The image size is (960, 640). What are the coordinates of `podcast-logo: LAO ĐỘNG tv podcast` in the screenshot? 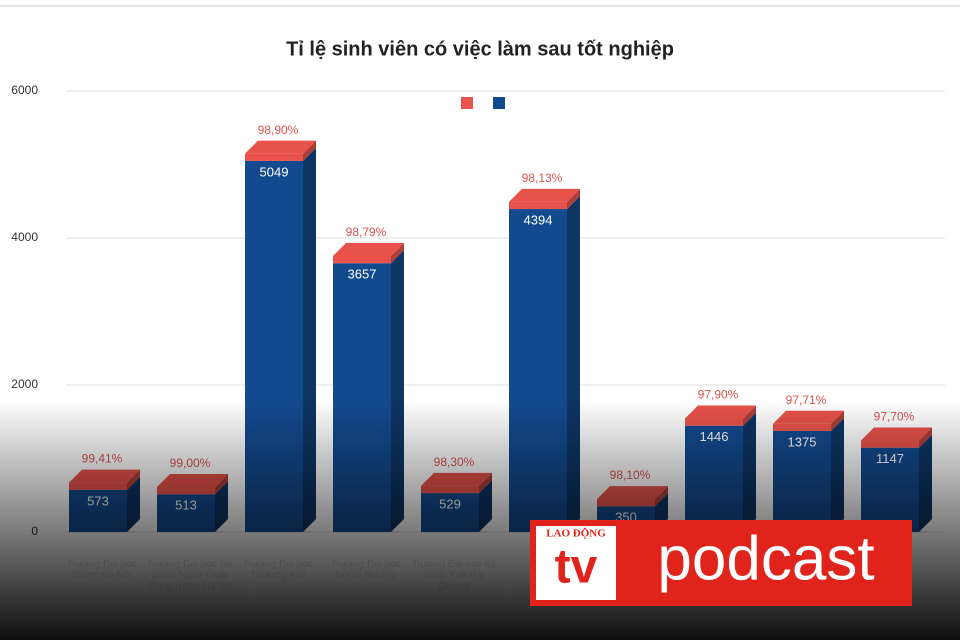 It's located at (721, 563).